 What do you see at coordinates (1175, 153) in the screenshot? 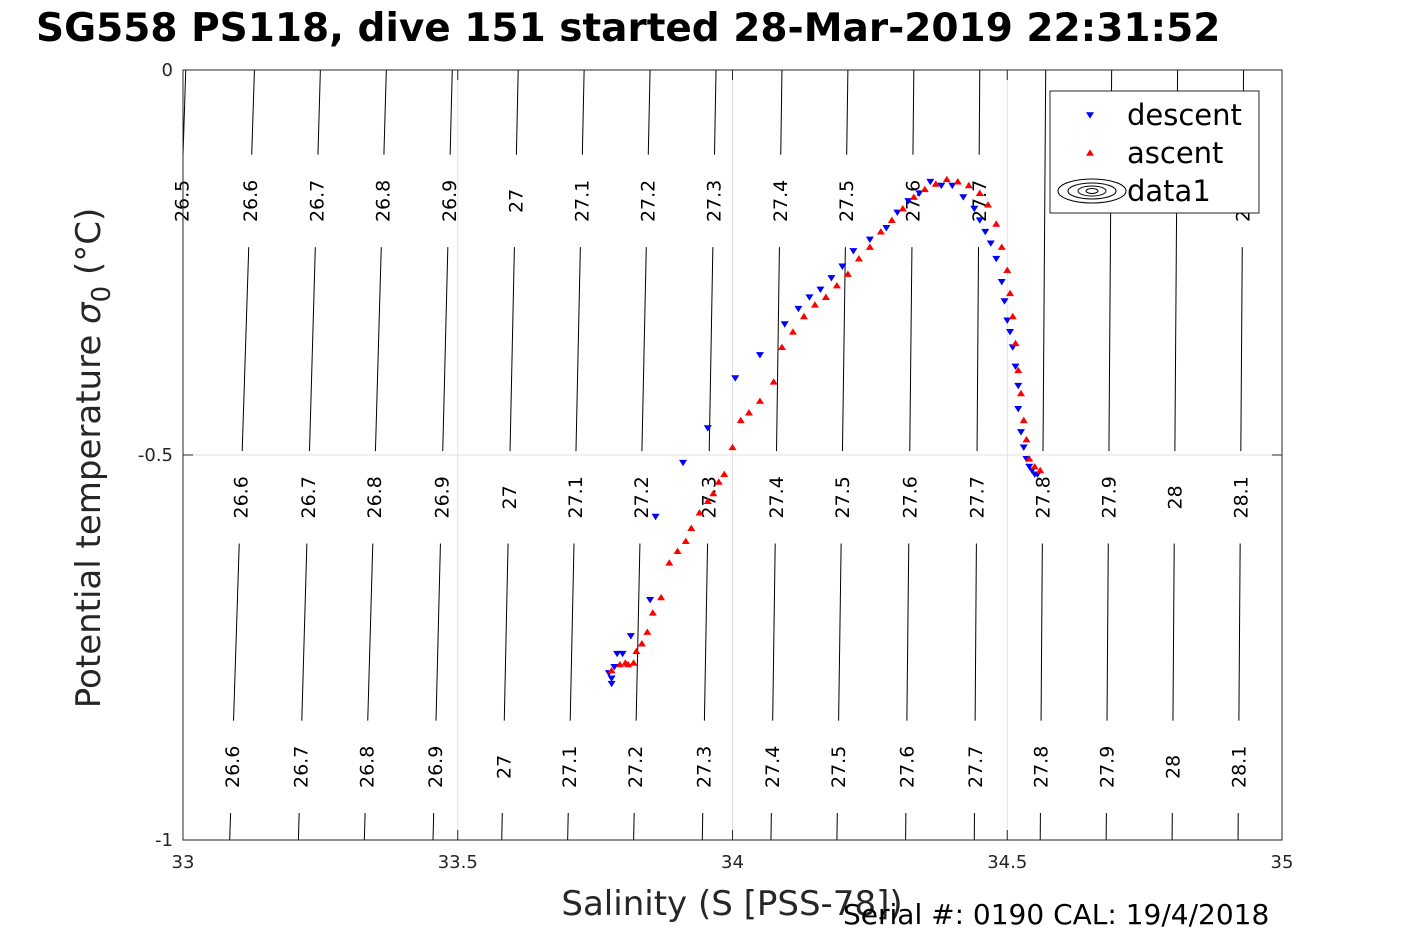
I see `legend-label: ascent` at bounding box center [1175, 153].